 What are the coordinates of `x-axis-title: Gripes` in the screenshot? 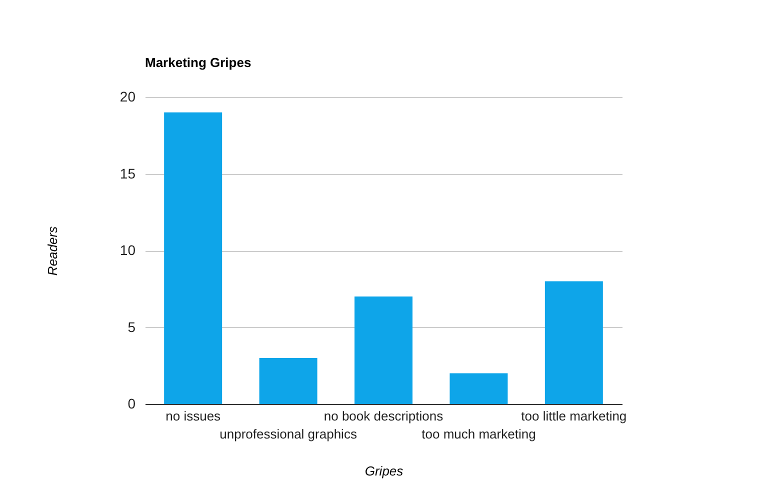 It's located at (384, 471).